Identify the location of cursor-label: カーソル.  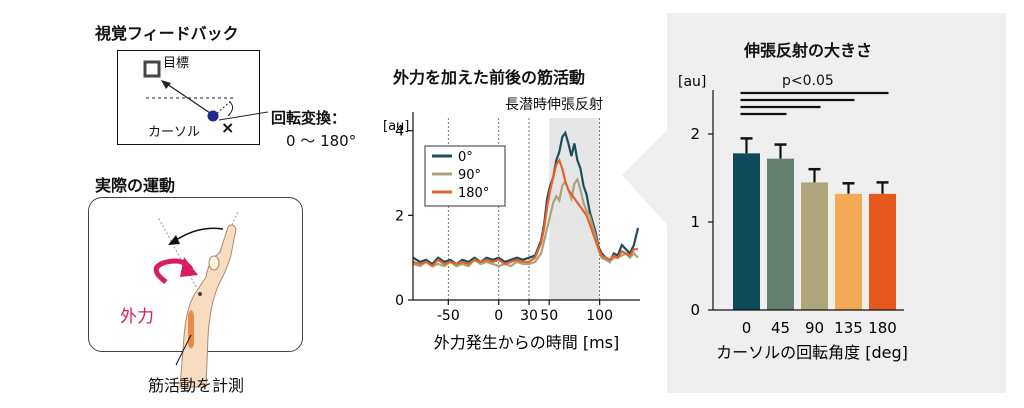
(174, 132).